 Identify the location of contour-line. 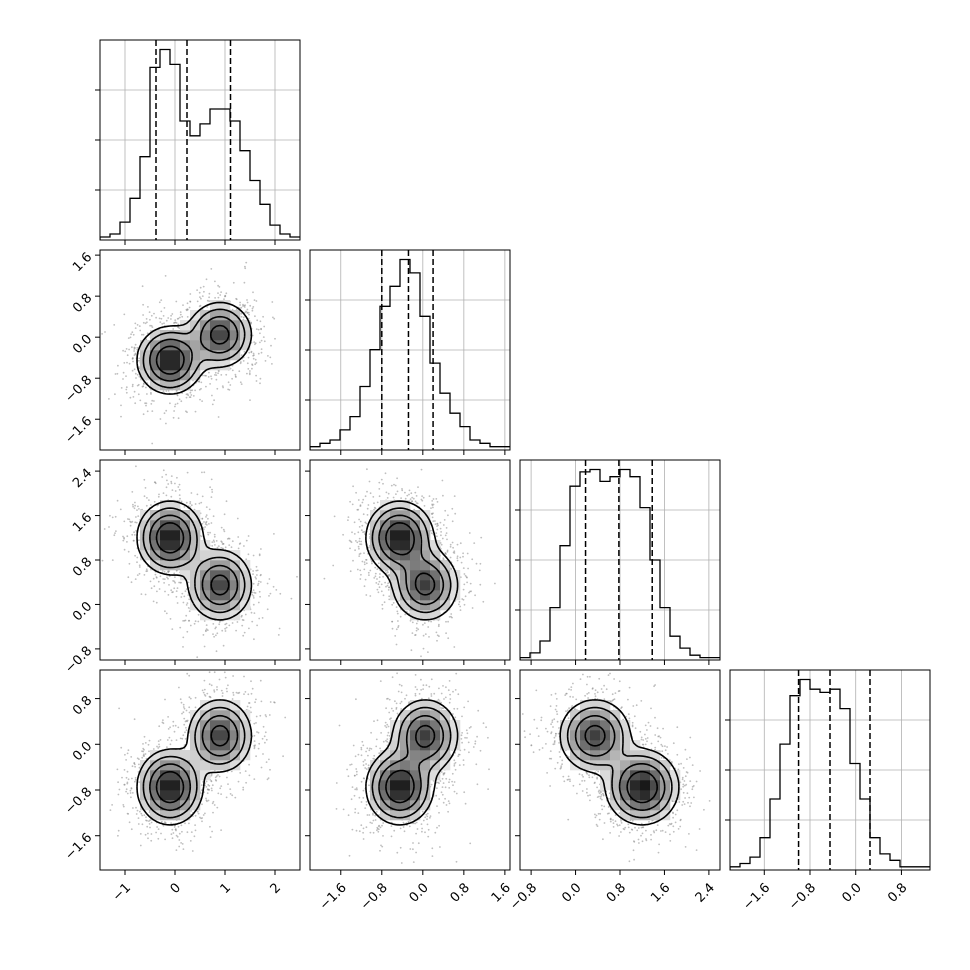
(194, 348).